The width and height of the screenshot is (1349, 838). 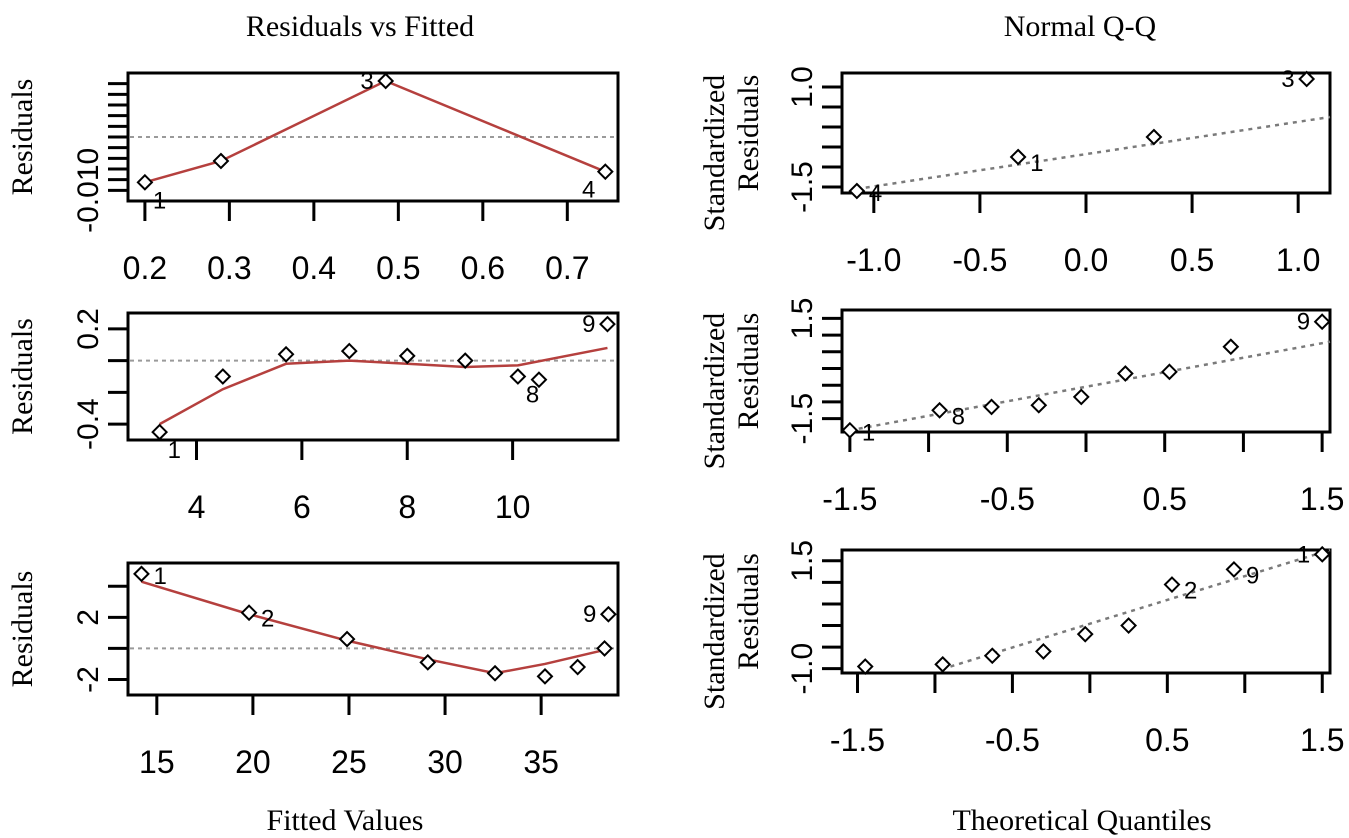 I want to click on y-tick-label: 2, so click(x=88, y=617).